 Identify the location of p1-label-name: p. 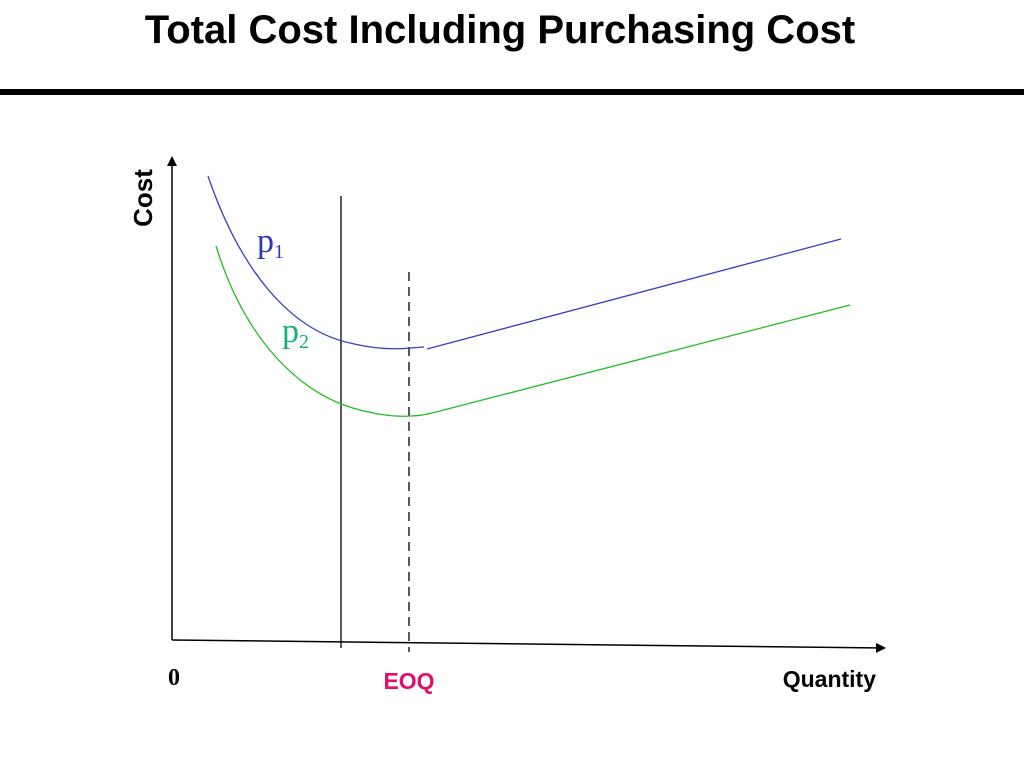
(265, 241).